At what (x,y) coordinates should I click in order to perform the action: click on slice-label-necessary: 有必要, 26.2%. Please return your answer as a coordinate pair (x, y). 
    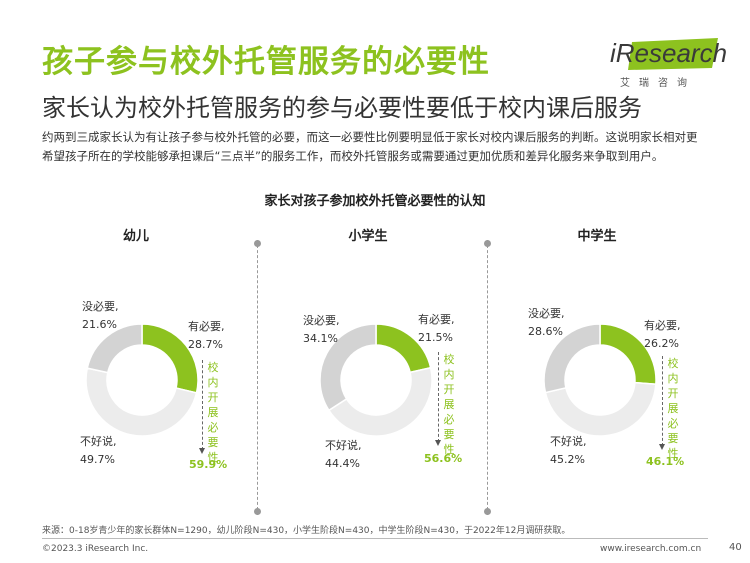
    Looking at the image, I should click on (662, 334).